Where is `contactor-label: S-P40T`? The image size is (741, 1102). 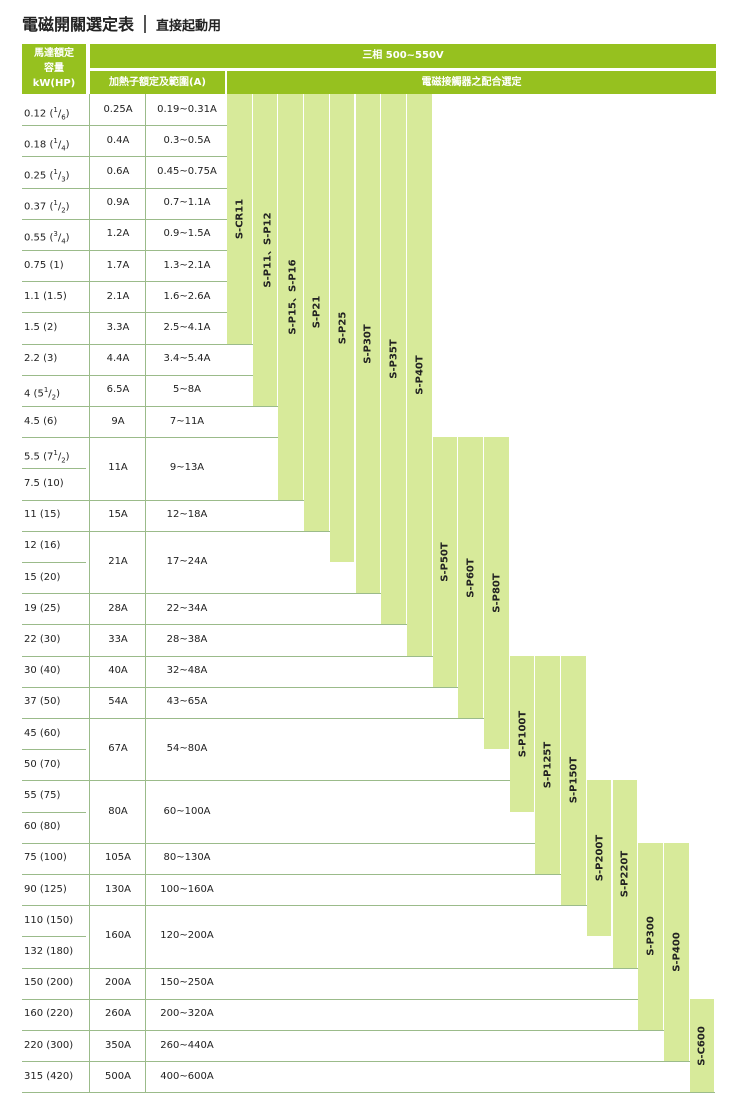 contactor-label: S-P40T is located at coordinates (420, 375).